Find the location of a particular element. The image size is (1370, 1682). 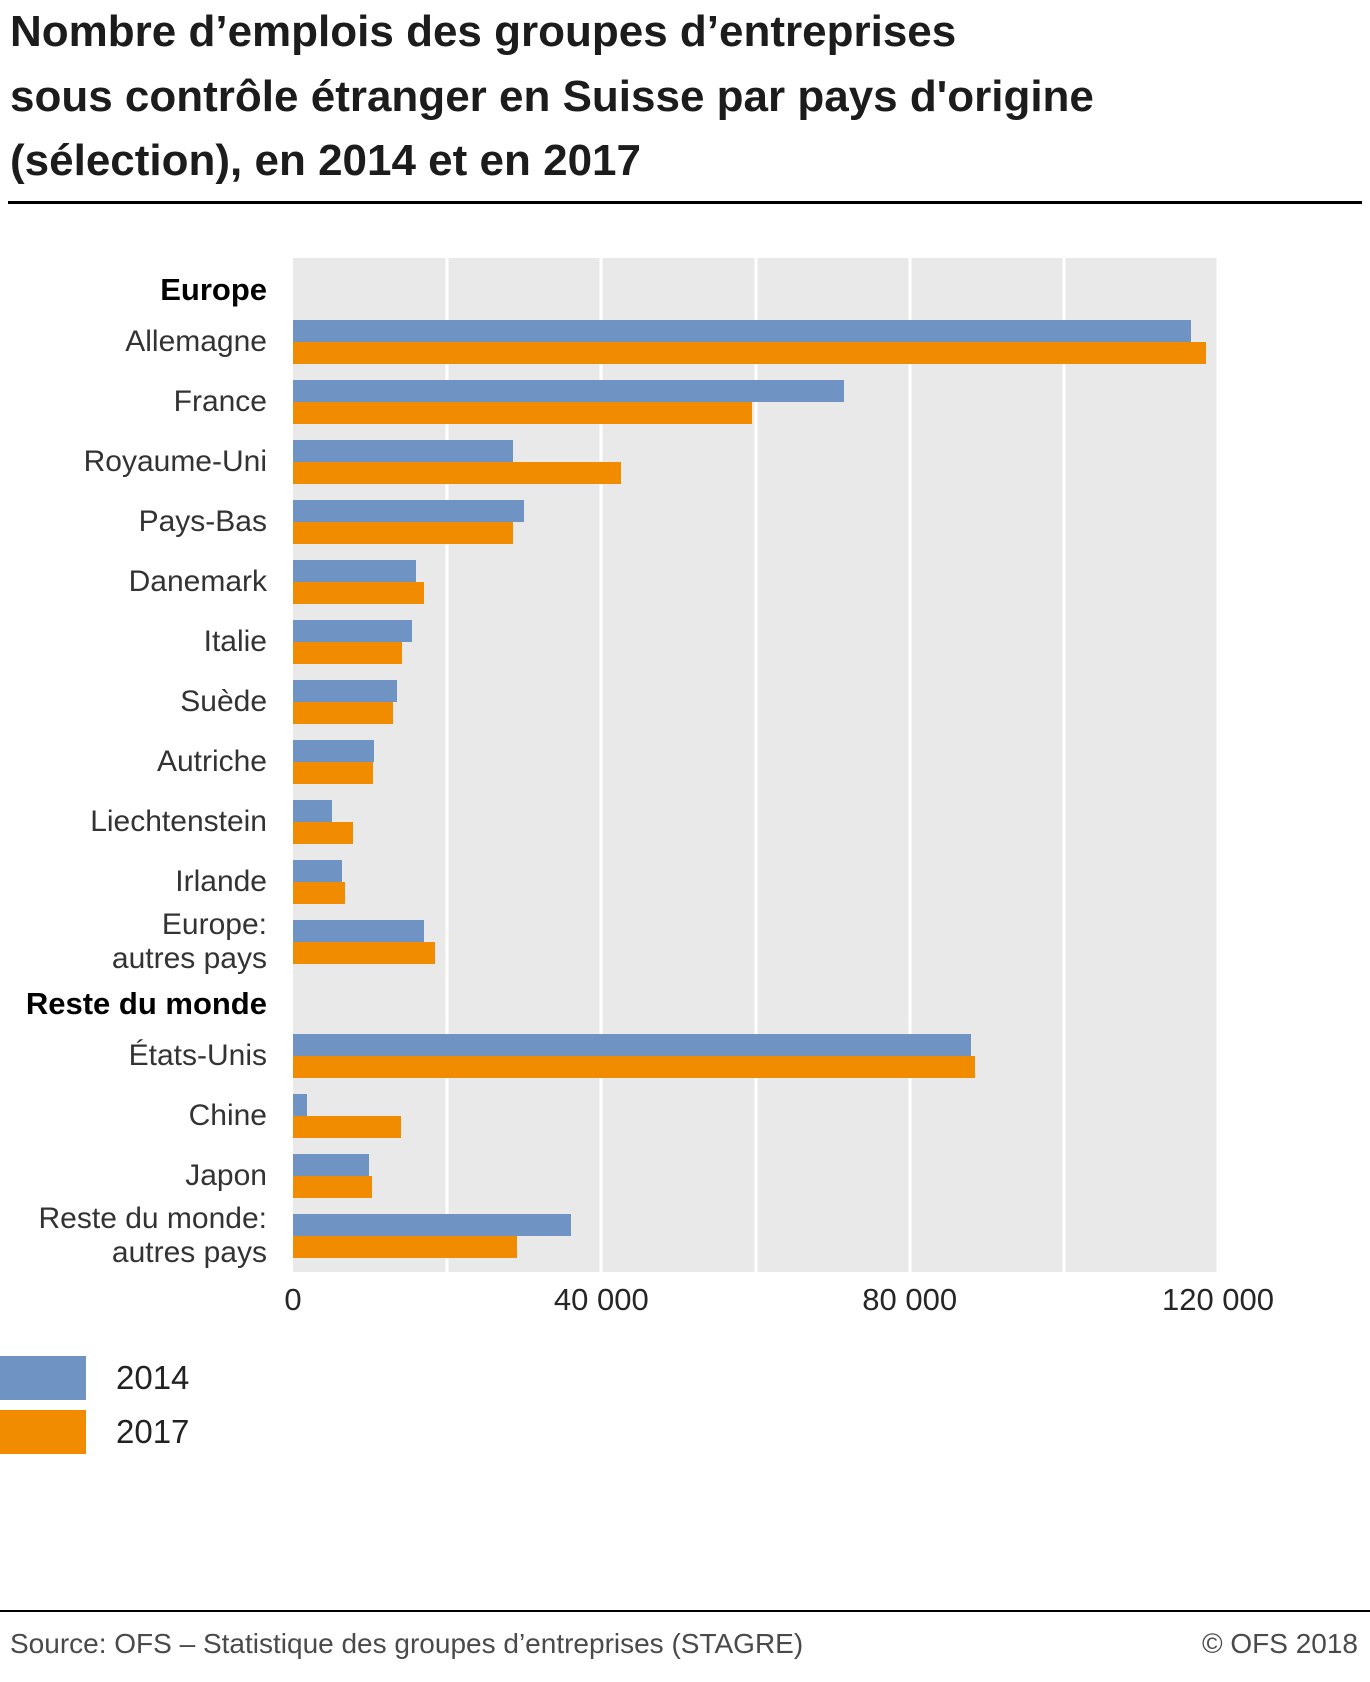

category-label: Reste du monde: autres pays is located at coordinates (152, 1235).